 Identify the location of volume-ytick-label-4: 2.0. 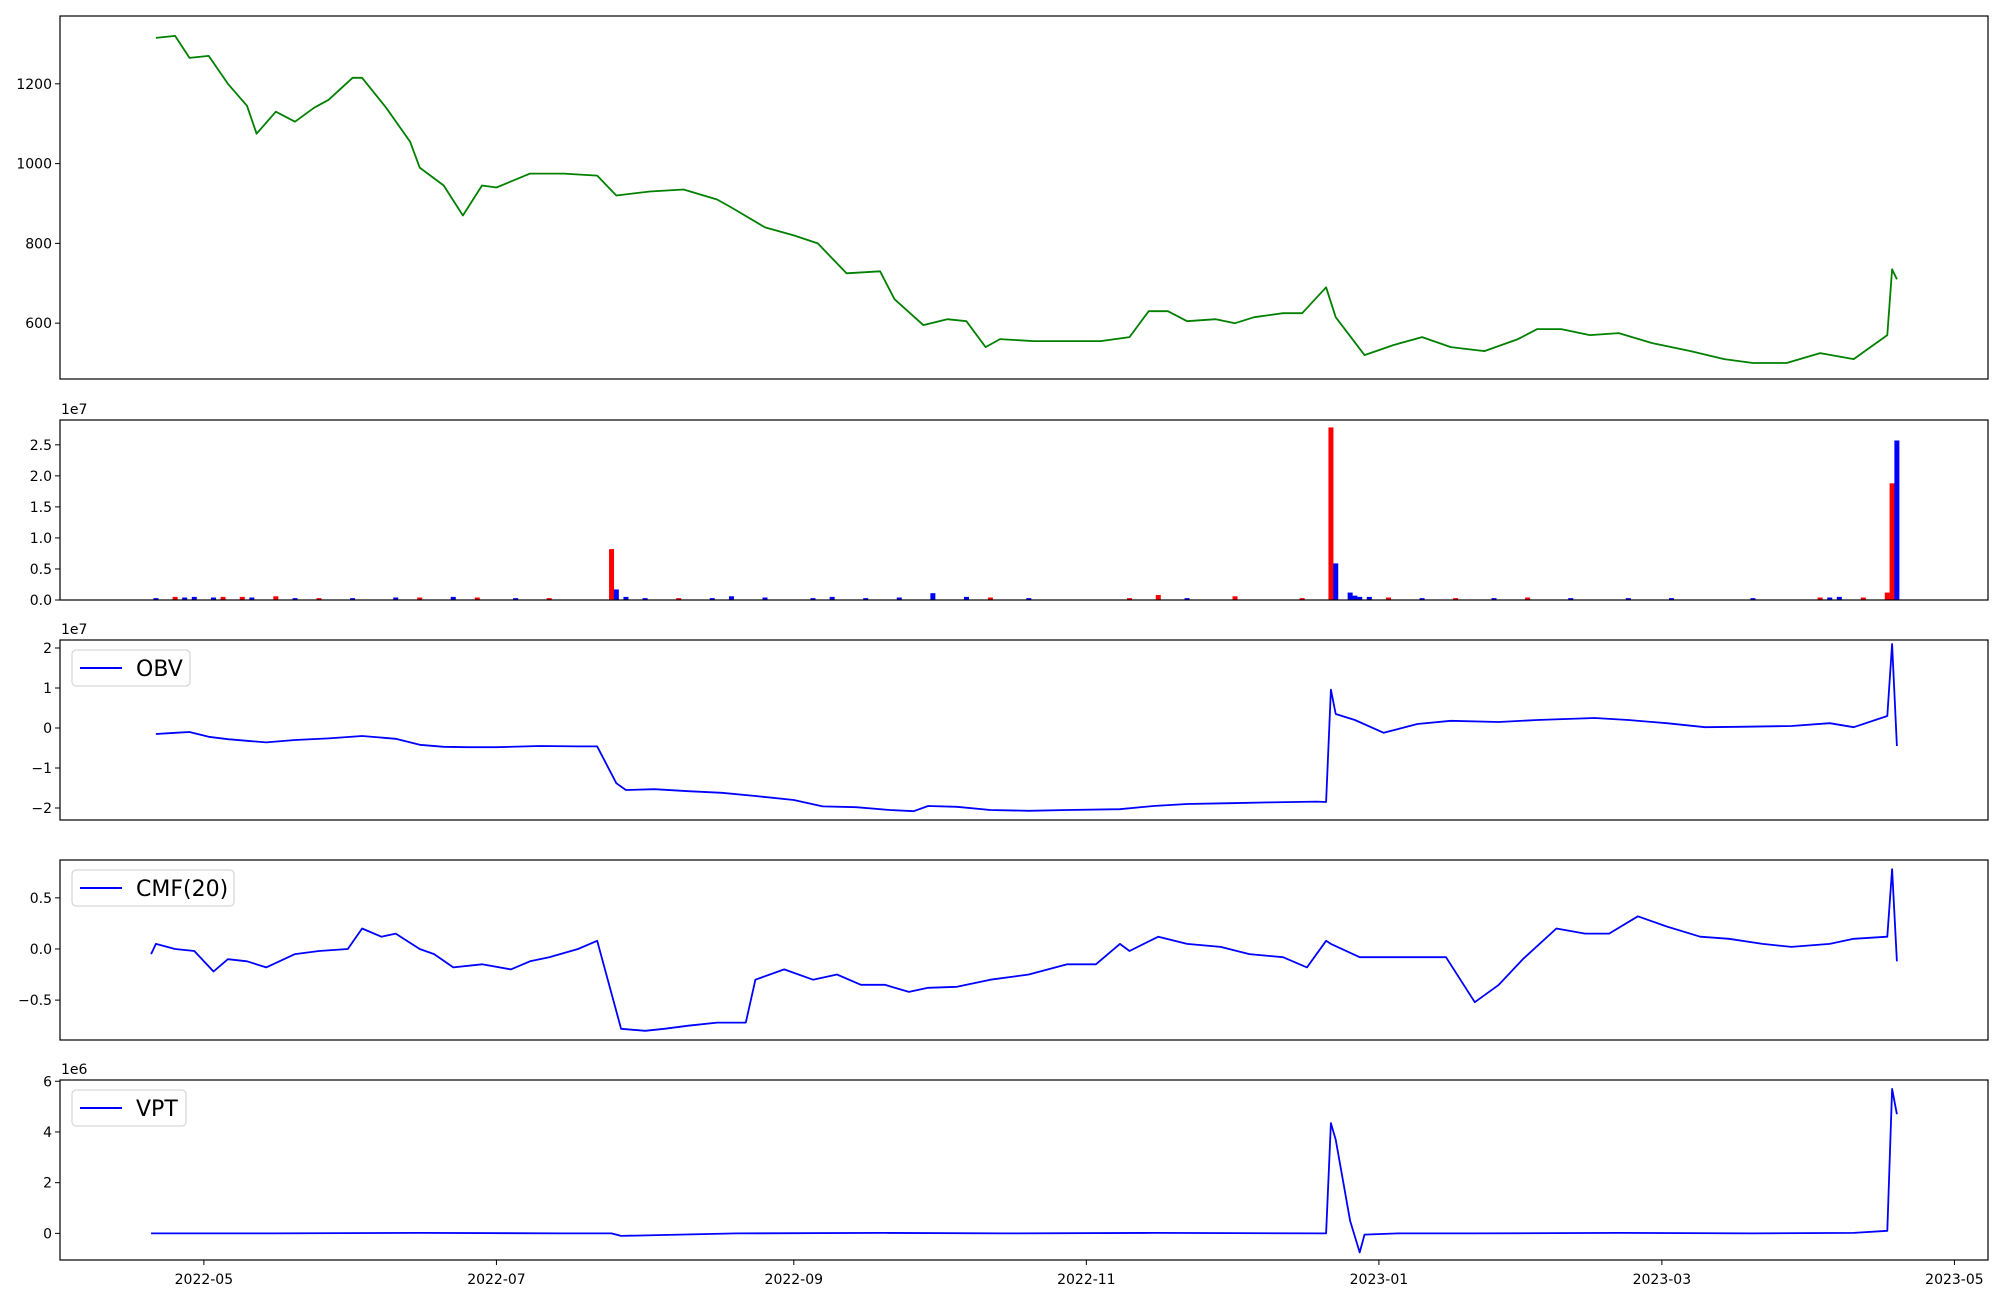
(41, 477).